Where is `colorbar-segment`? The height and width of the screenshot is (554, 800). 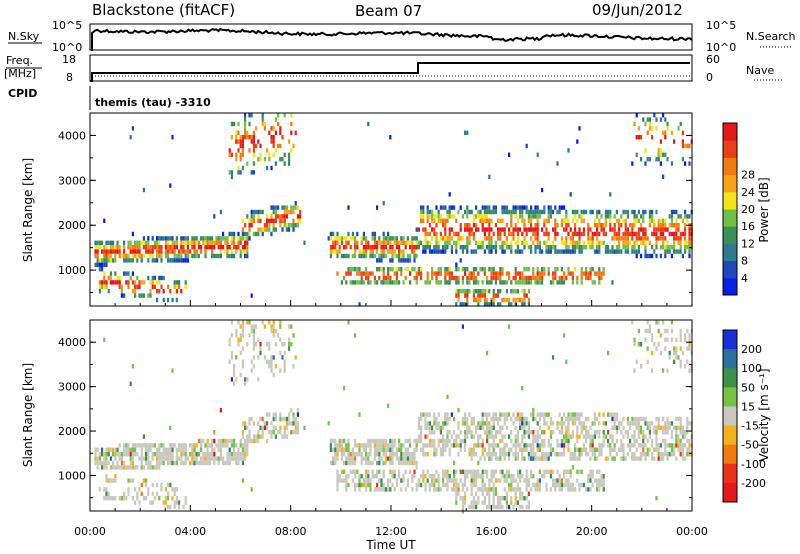 colorbar-segment is located at coordinates (730, 435).